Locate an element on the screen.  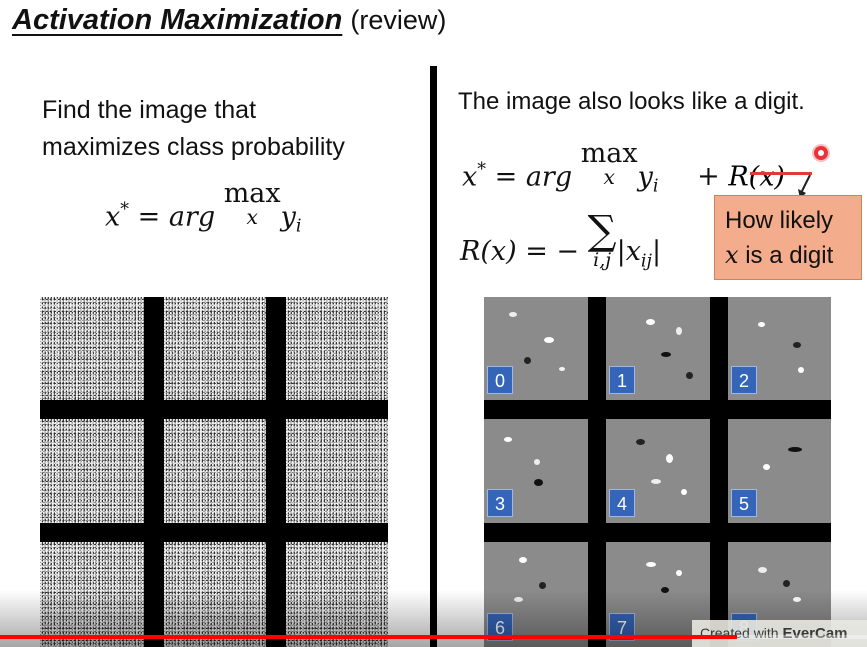
digit-cell: 6 is located at coordinates (536, 594).